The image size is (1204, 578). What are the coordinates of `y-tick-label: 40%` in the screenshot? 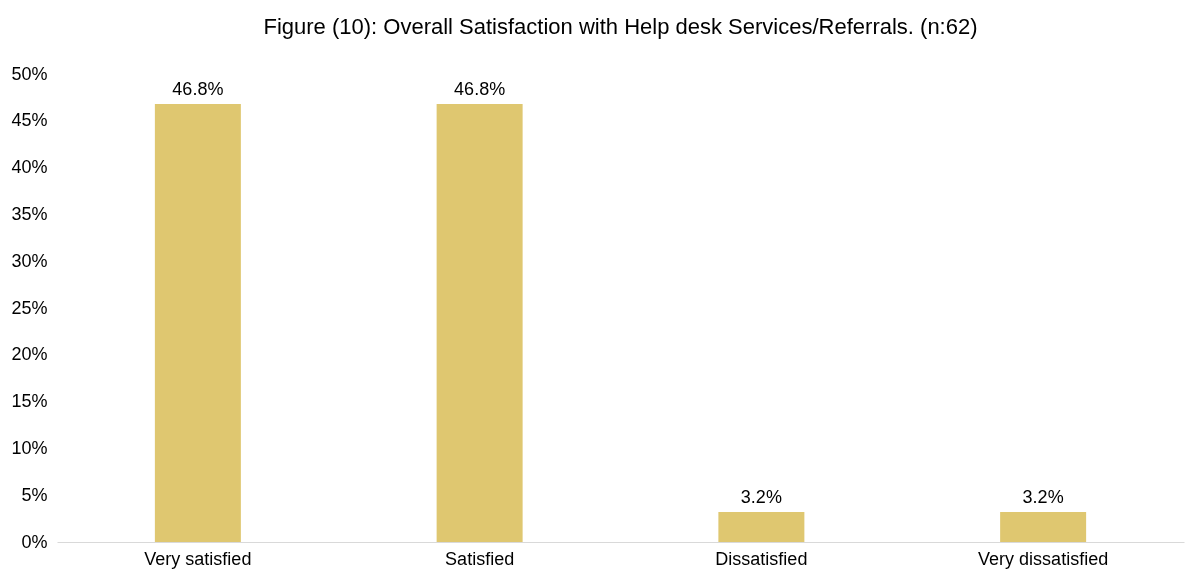 It's located at (29, 167).